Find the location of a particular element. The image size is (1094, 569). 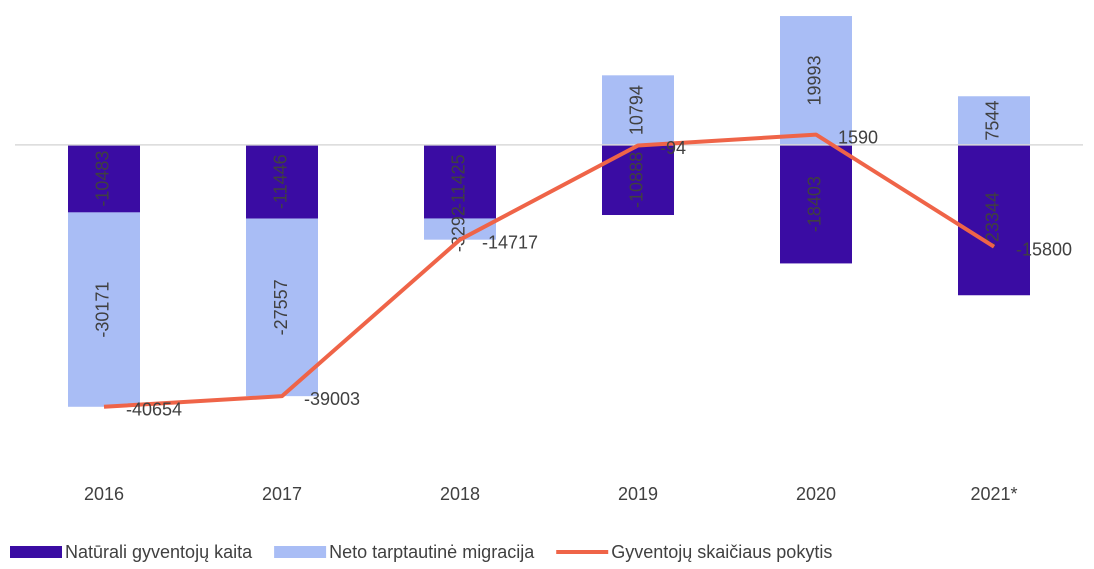

x-tick-label: 2018 is located at coordinates (460, 494).